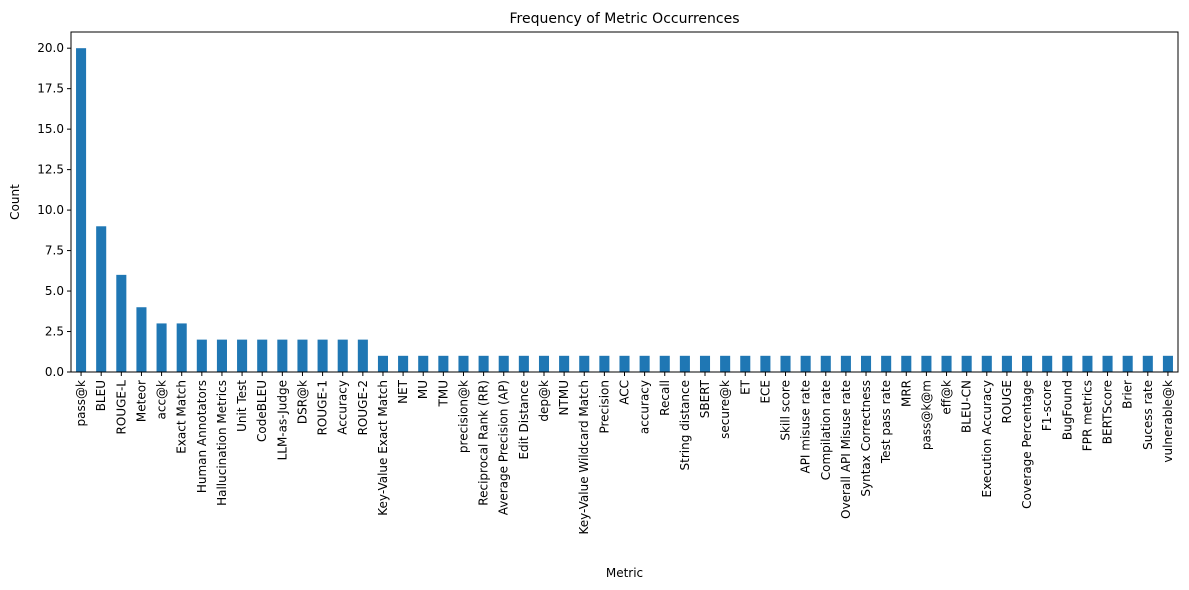  I want to click on x-tick-label: Hallucination Metrics, so click(222, 443).